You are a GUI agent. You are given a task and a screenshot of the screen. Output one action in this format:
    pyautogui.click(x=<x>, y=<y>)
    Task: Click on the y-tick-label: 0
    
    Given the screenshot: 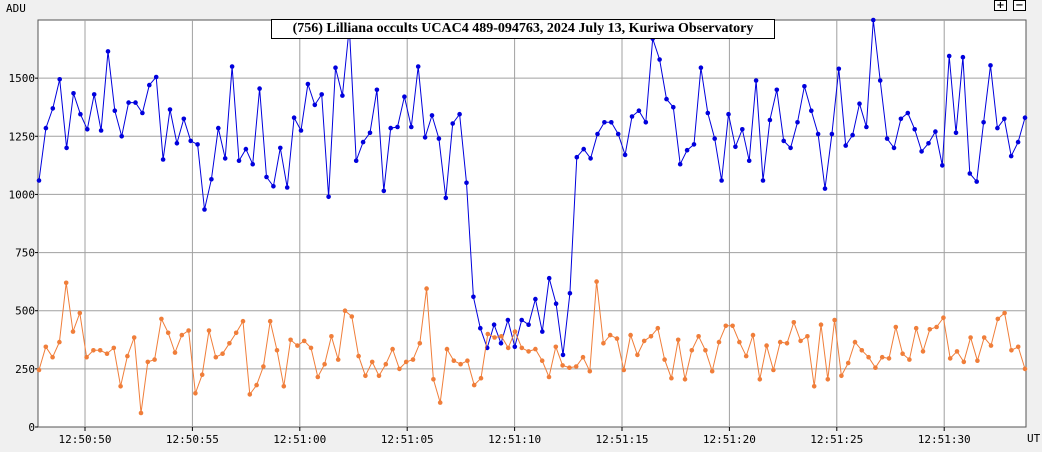 What is the action you would take?
    pyautogui.click(x=31, y=427)
    